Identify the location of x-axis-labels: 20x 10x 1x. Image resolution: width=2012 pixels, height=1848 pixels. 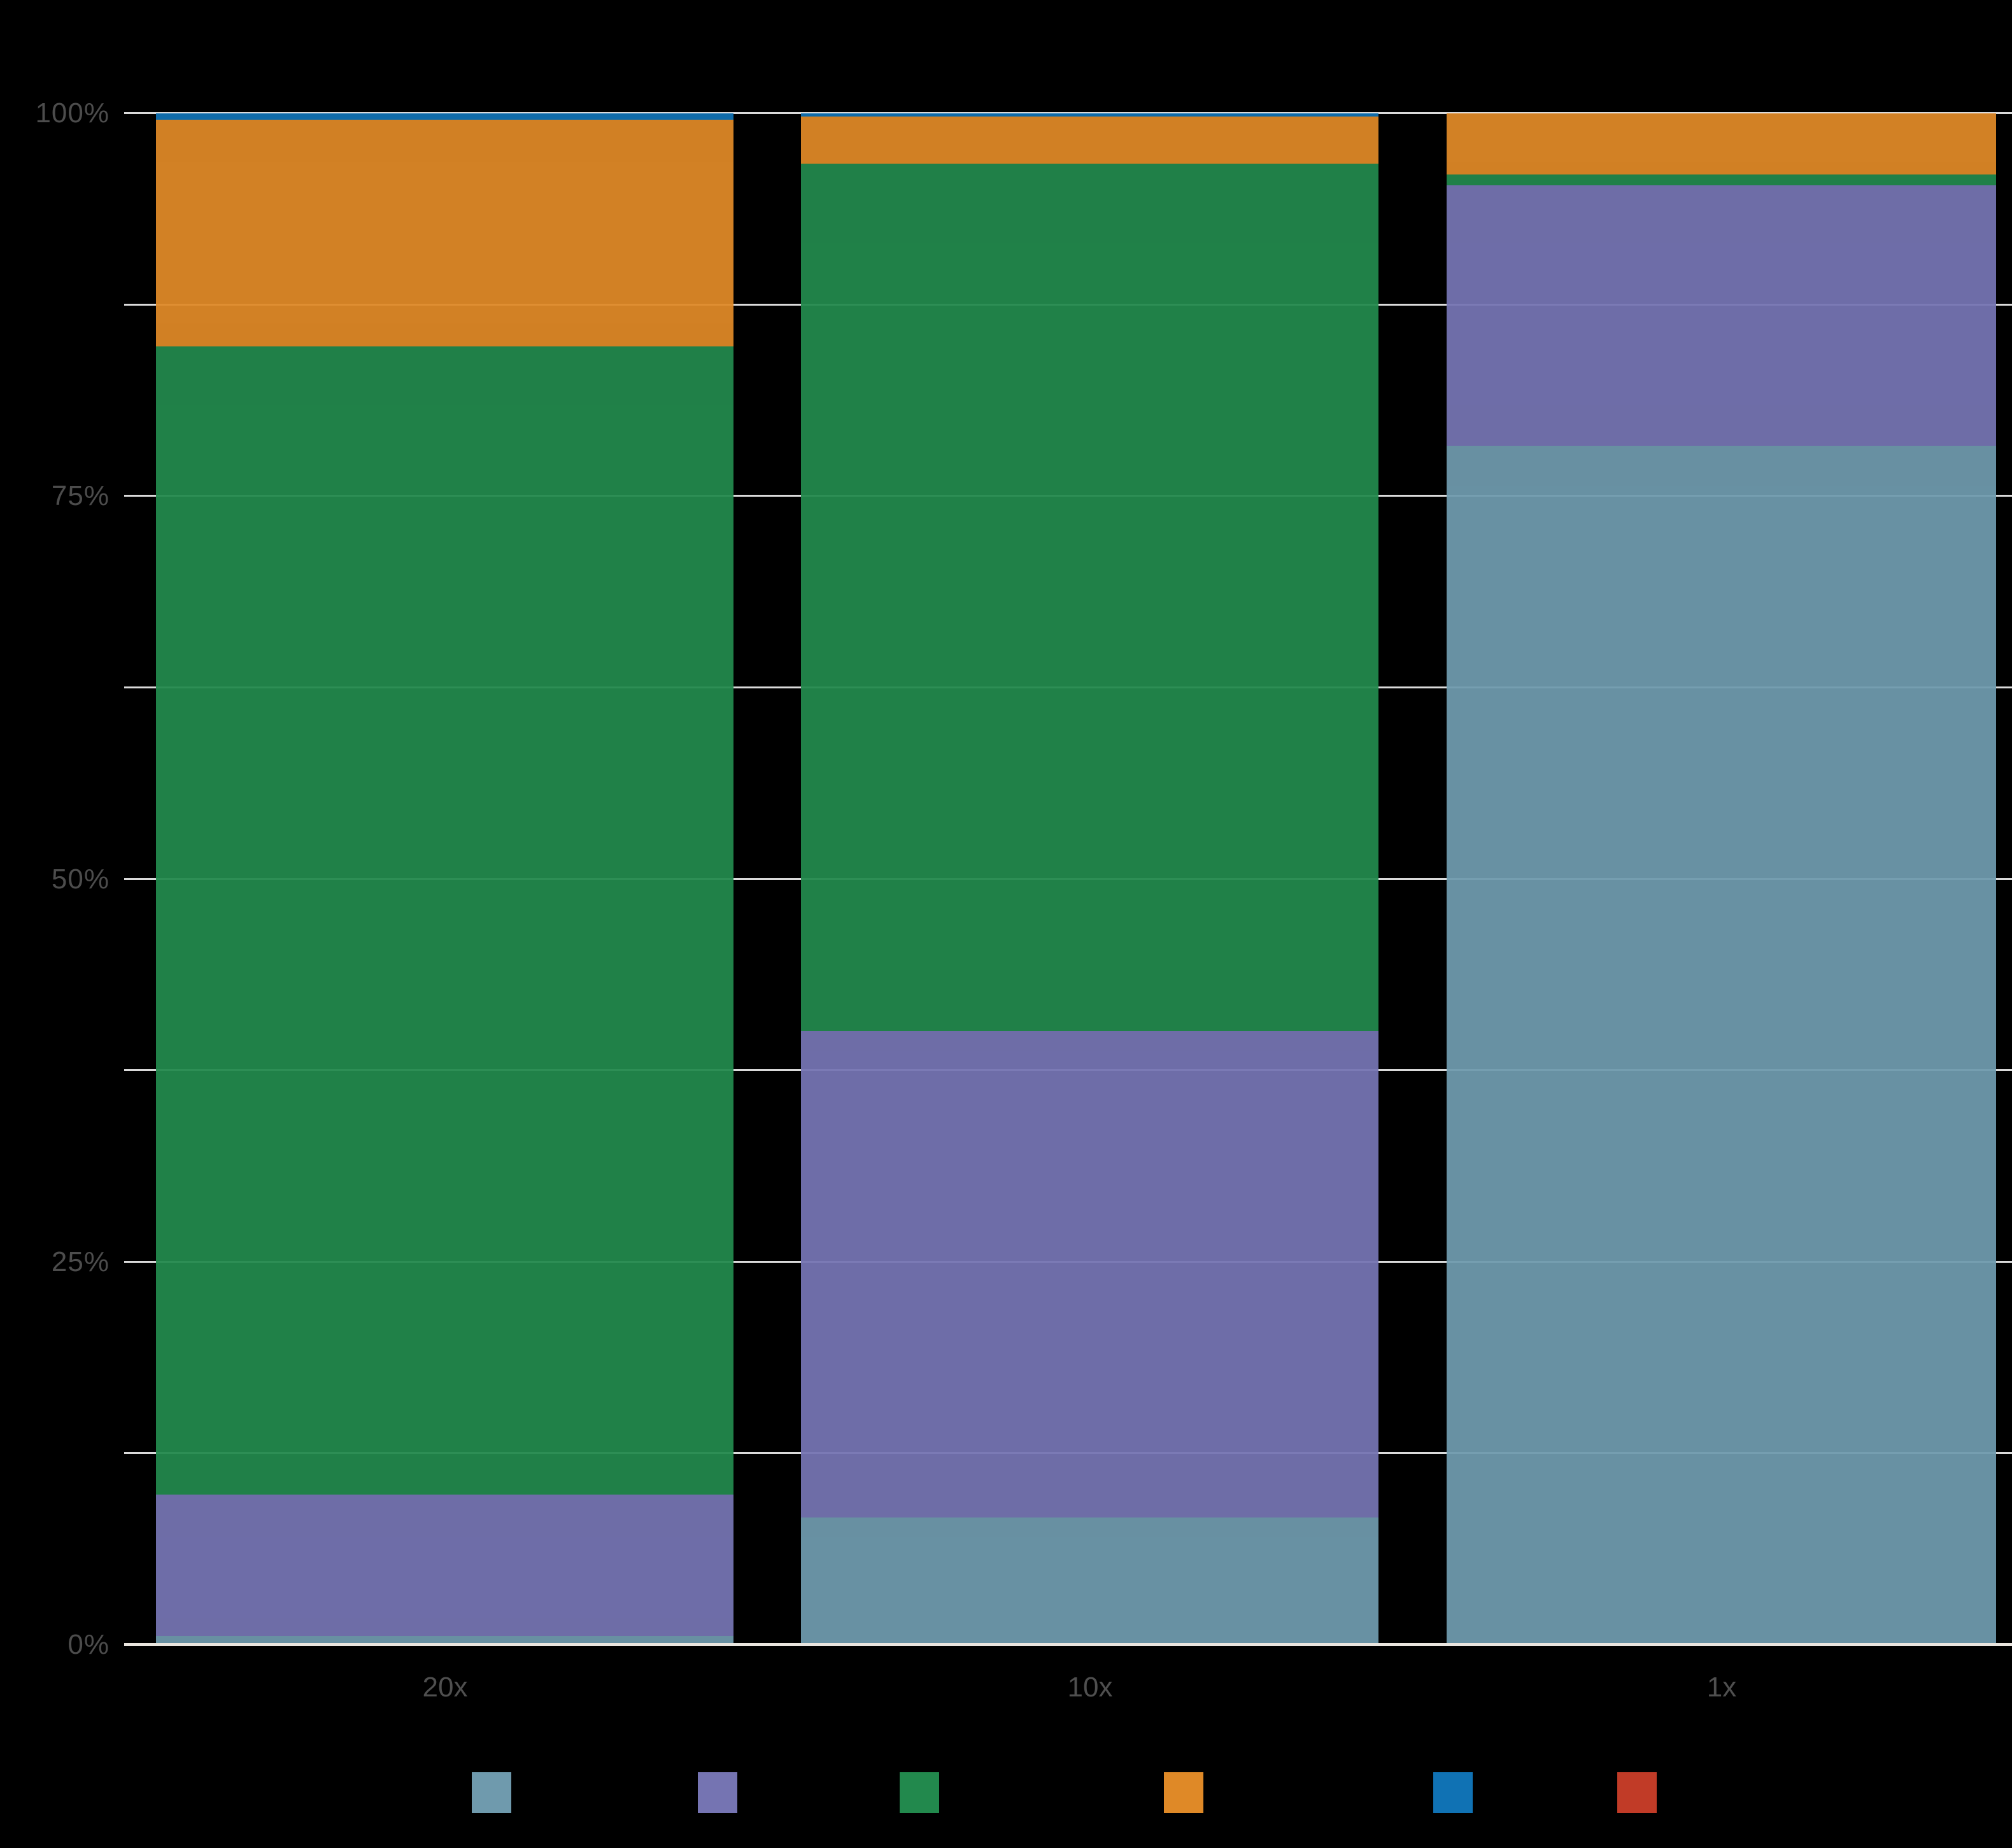
(1006, 1694).